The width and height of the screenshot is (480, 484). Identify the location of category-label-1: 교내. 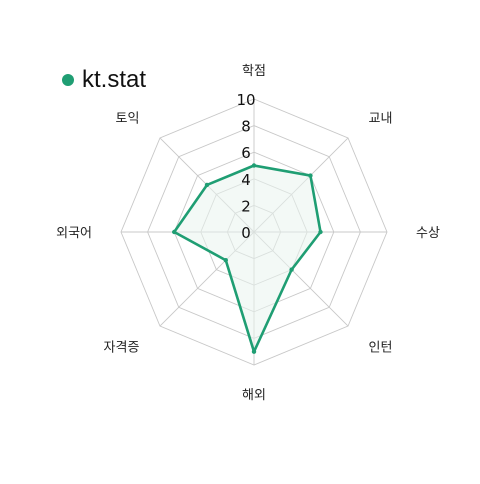
(381, 118).